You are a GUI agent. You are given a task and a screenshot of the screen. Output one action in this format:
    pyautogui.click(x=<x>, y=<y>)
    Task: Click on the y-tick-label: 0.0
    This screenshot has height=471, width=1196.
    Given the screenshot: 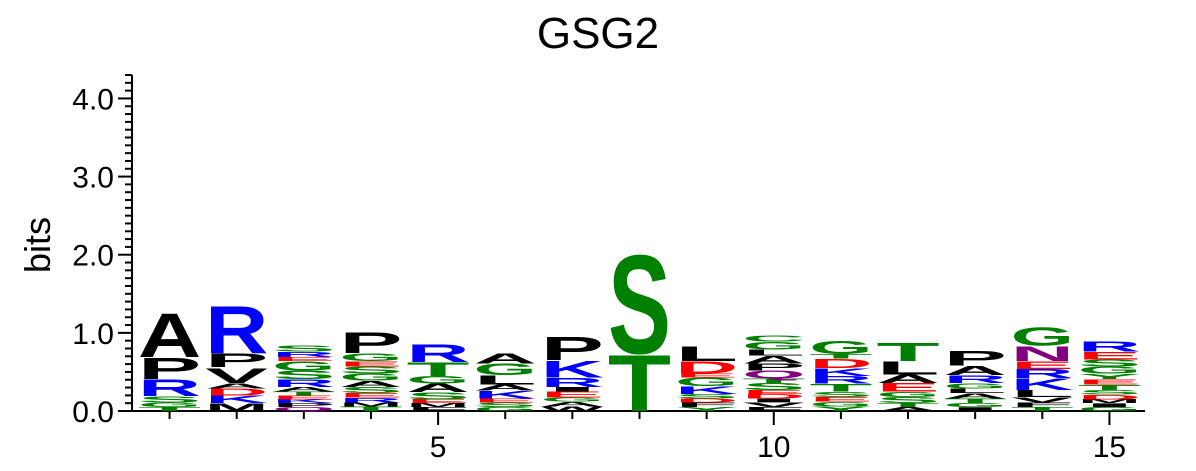 What is the action you would take?
    pyautogui.click(x=93, y=412)
    